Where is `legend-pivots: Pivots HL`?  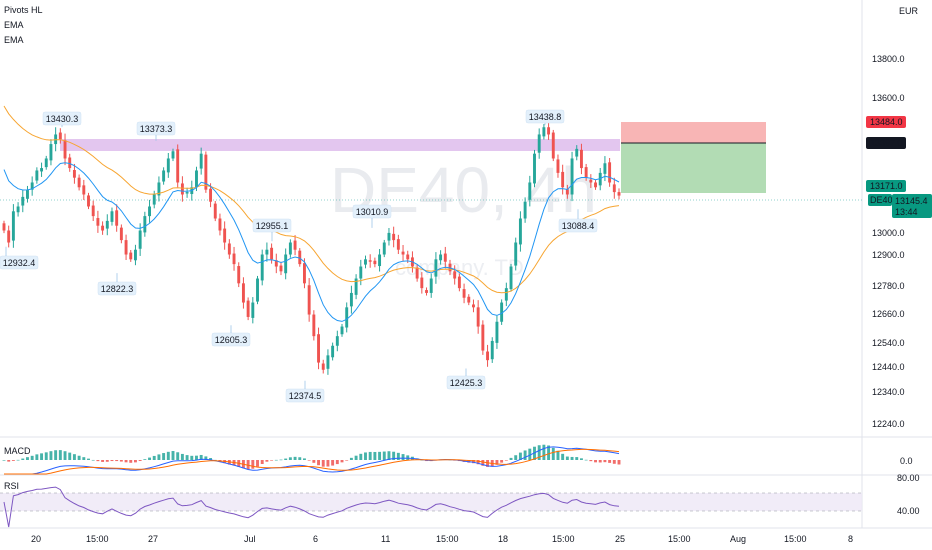
legend-pivots: Pivots HL is located at coordinates (23, 10).